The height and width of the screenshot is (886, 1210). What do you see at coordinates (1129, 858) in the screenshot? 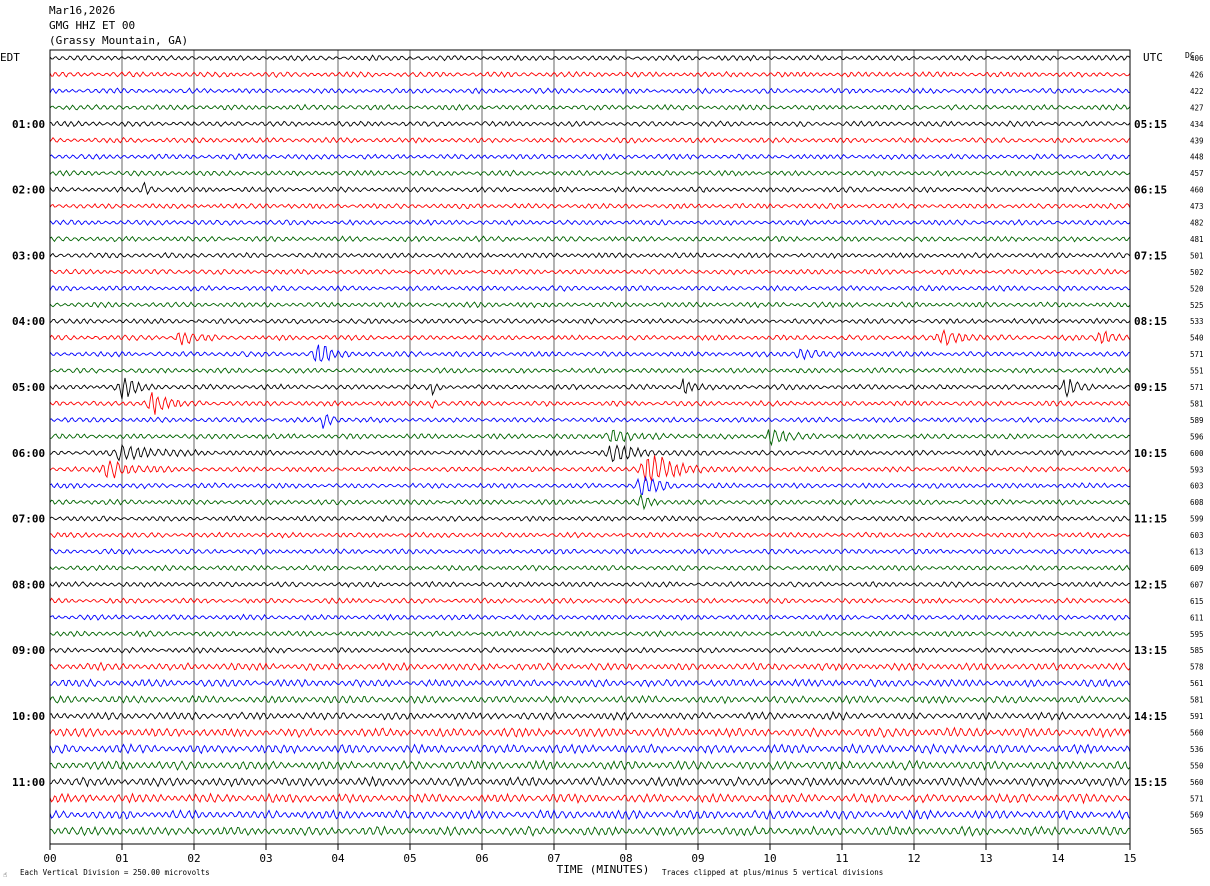
I see `x-tick-label: 15` at bounding box center [1129, 858].